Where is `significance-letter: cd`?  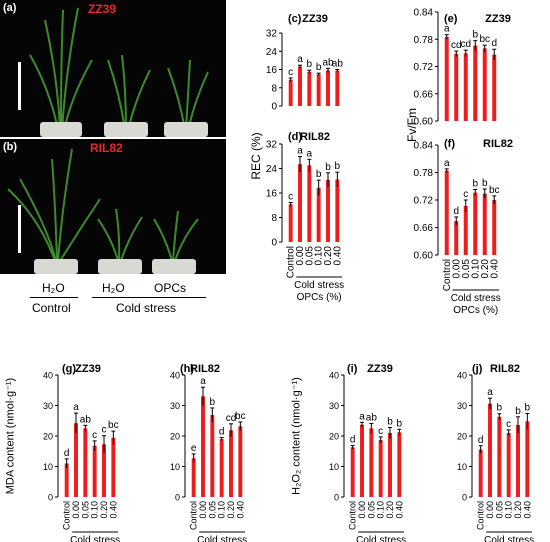 significance-letter: cd is located at coordinates (456, 45).